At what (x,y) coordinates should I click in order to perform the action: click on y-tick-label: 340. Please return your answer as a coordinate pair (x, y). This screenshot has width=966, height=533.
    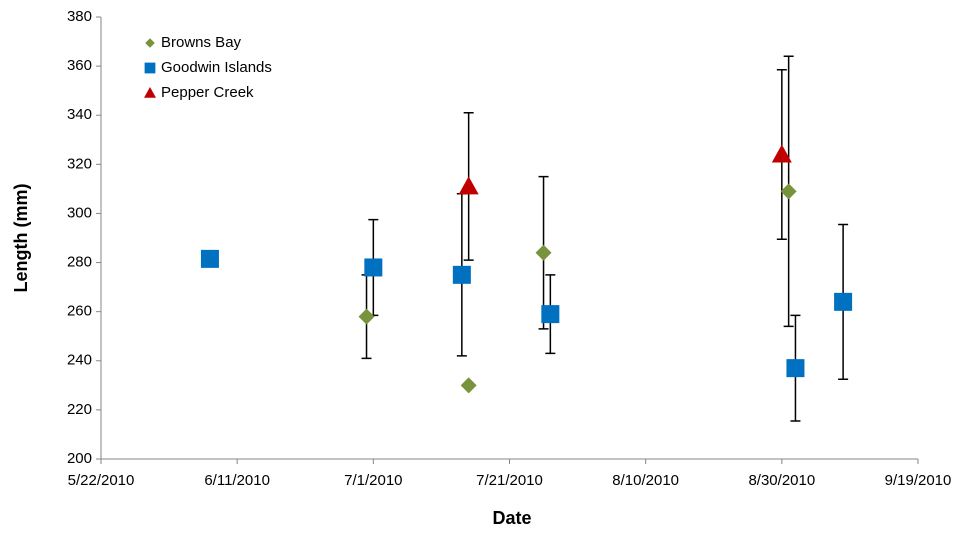
    Looking at the image, I should click on (79, 114).